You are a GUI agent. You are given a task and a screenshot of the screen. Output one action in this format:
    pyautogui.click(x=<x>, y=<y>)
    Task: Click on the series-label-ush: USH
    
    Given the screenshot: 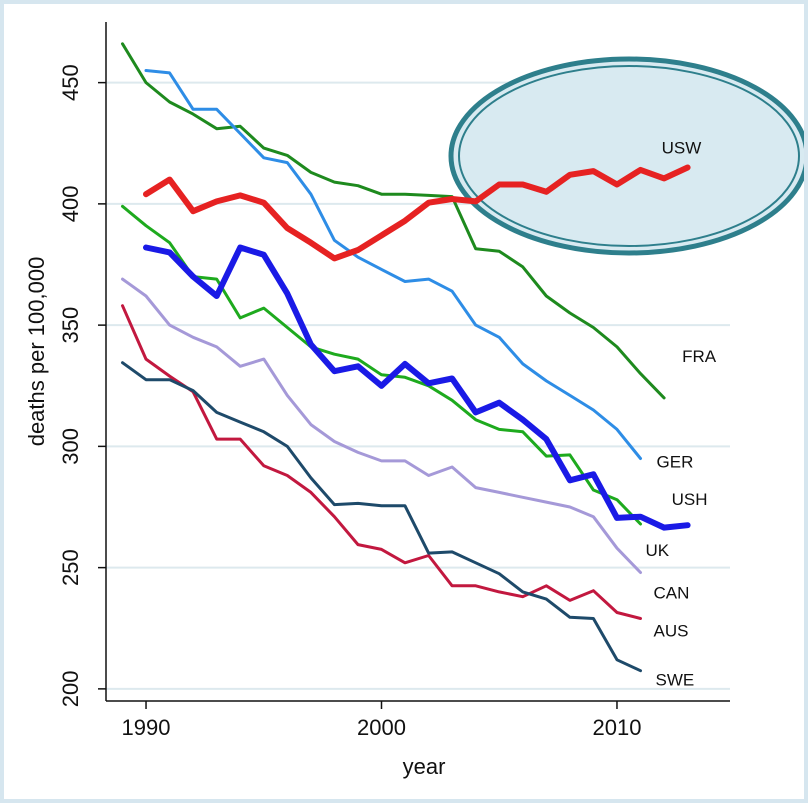 What is the action you would take?
    pyautogui.click(x=690, y=499)
    